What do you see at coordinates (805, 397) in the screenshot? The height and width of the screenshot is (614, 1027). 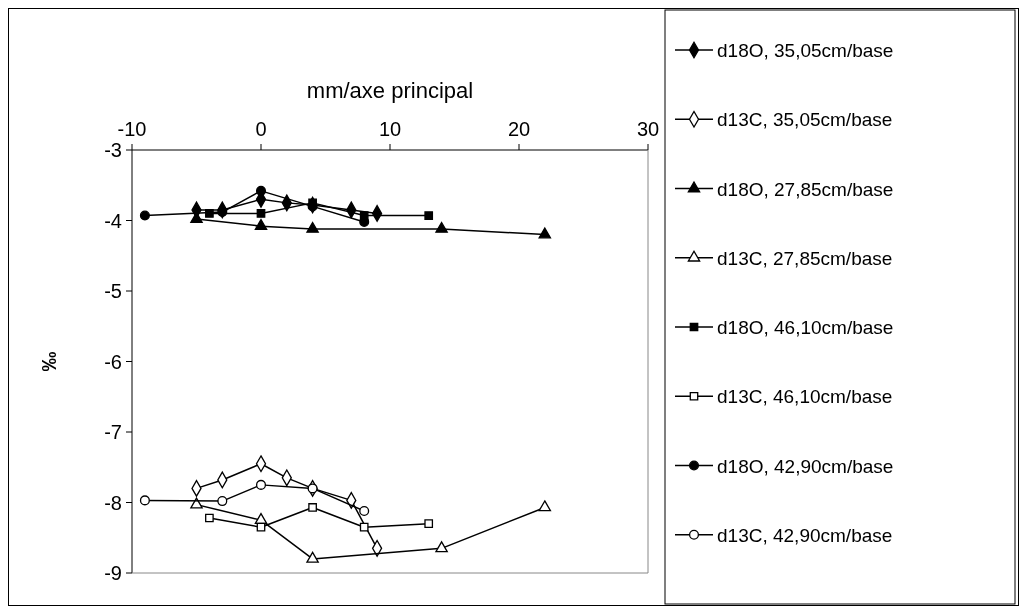 I see `legend-label: d13C, 46,10cm/base` at bounding box center [805, 397].